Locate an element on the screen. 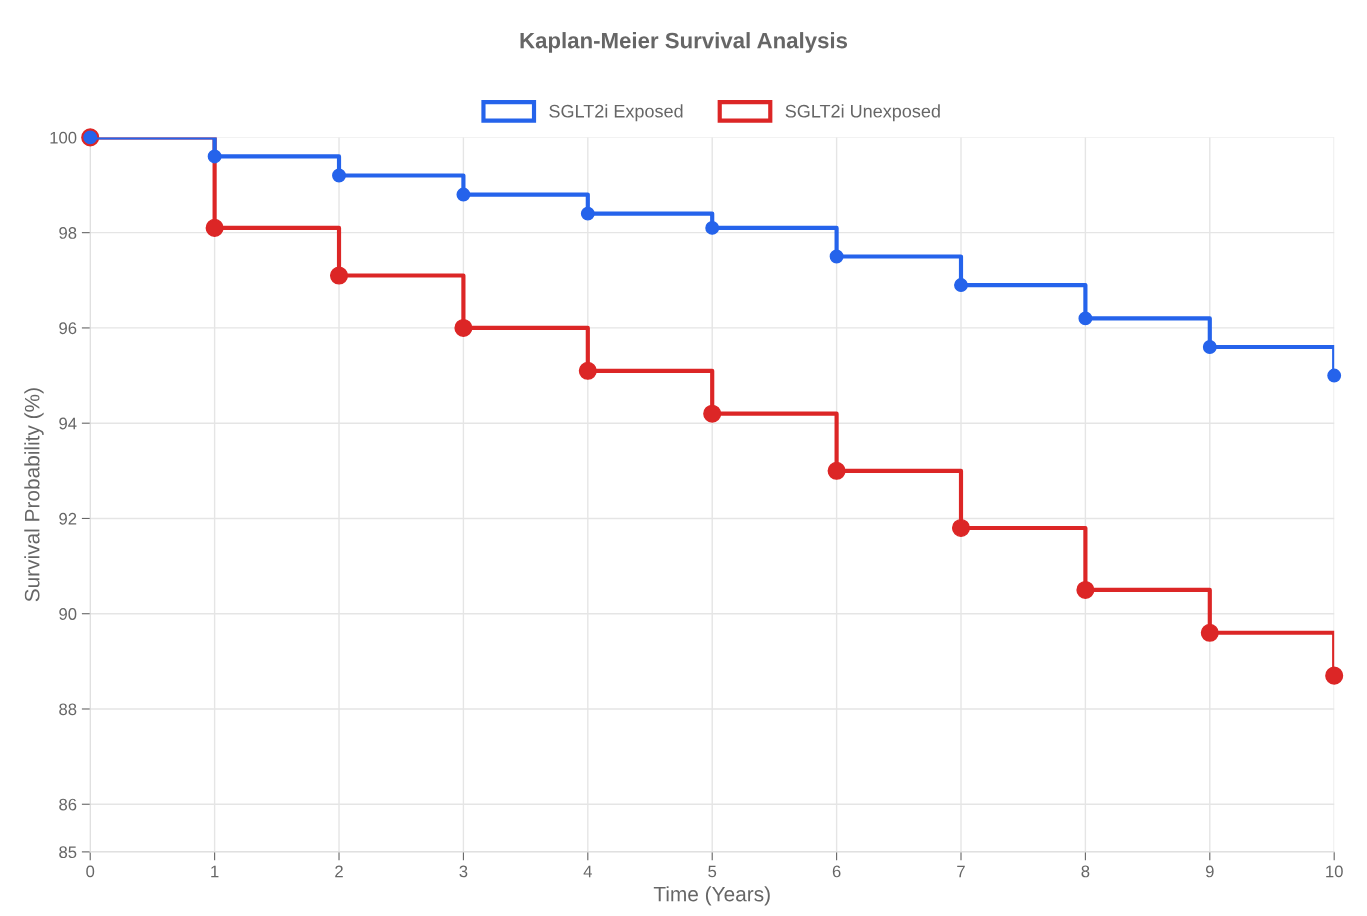 The image size is (1367, 916). y-tick-label: 96 is located at coordinates (68, 328).